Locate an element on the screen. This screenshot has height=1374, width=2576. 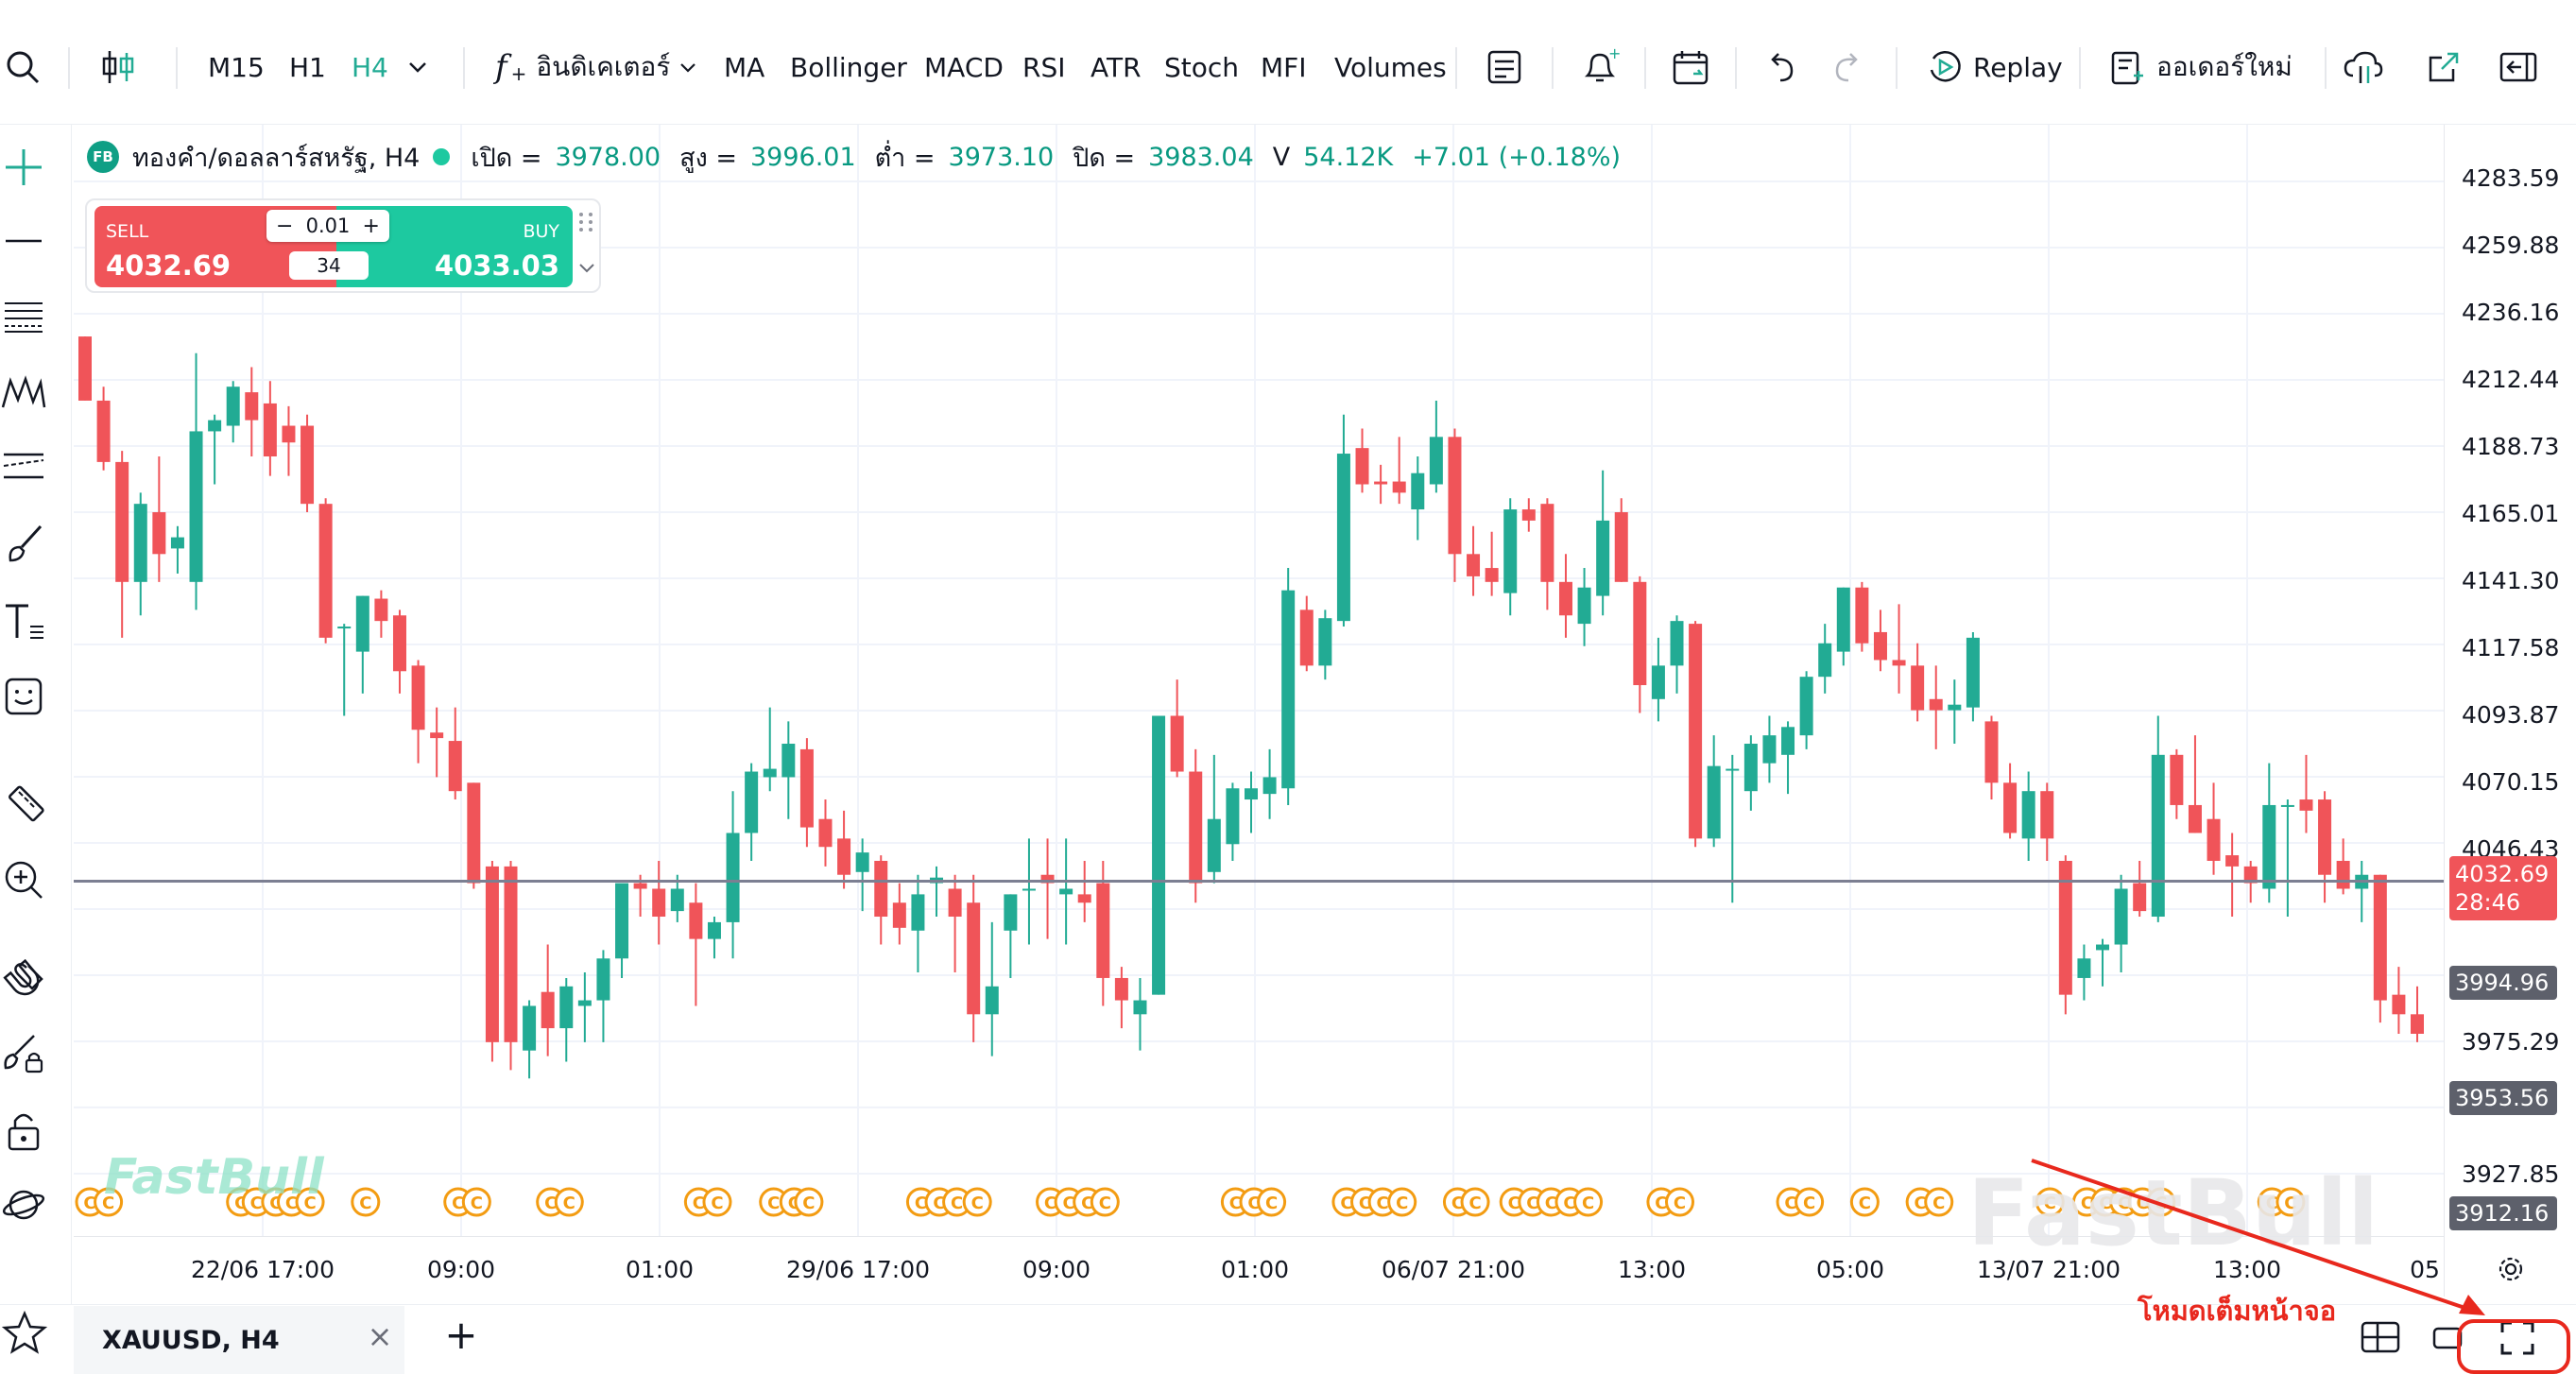
indicator-rsi: RSI is located at coordinates (1044, 67).